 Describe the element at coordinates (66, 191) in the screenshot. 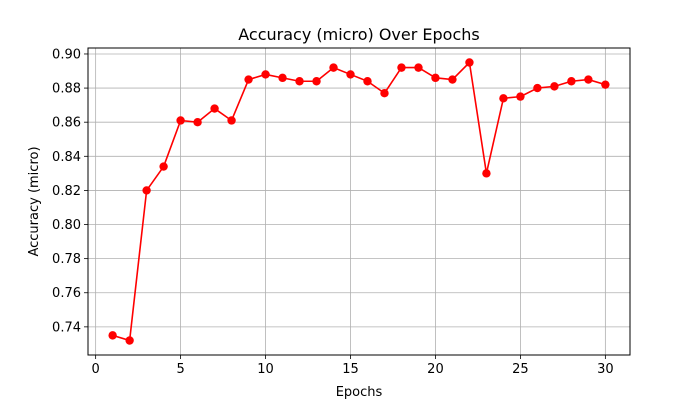

I see `y-tick-label: 0.82` at that location.